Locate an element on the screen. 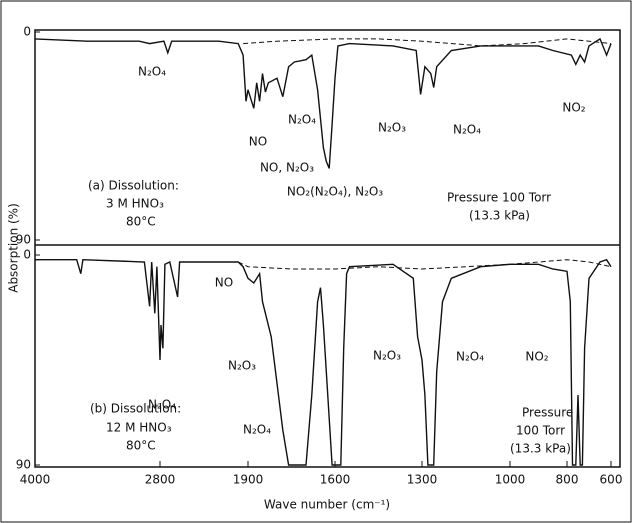 The image size is (632, 523). x-tick-label: 2800 is located at coordinates (160, 480).